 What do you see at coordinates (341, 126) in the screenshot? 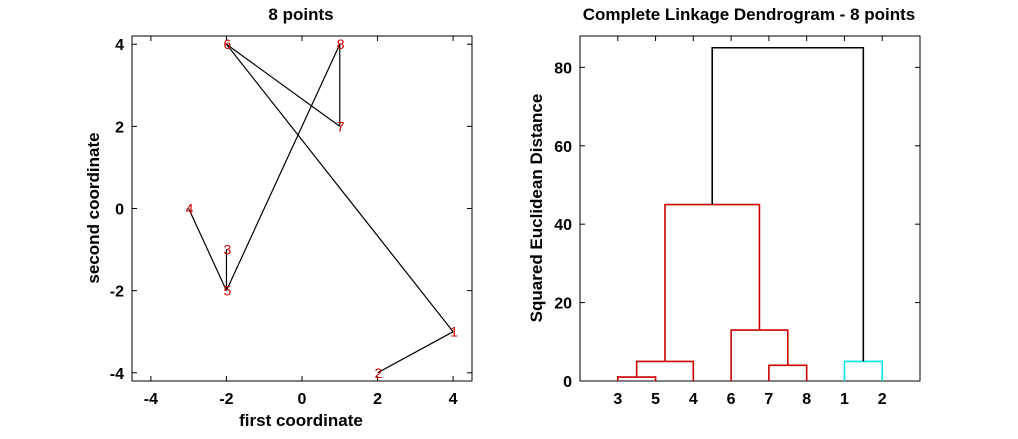
I see `scatter-point-7: 7` at bounding box center [341, 126].